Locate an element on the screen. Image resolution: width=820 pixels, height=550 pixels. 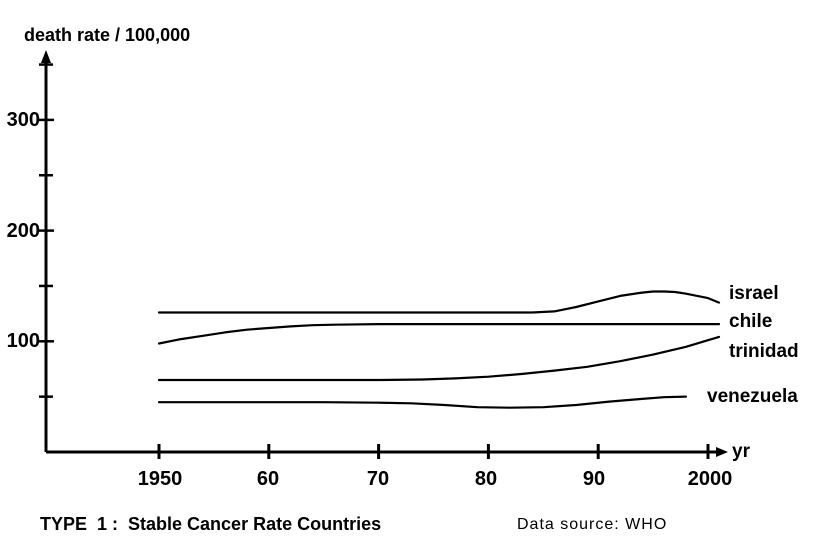
y-tick-label-300: 300 is located at coordinates (23, 120).